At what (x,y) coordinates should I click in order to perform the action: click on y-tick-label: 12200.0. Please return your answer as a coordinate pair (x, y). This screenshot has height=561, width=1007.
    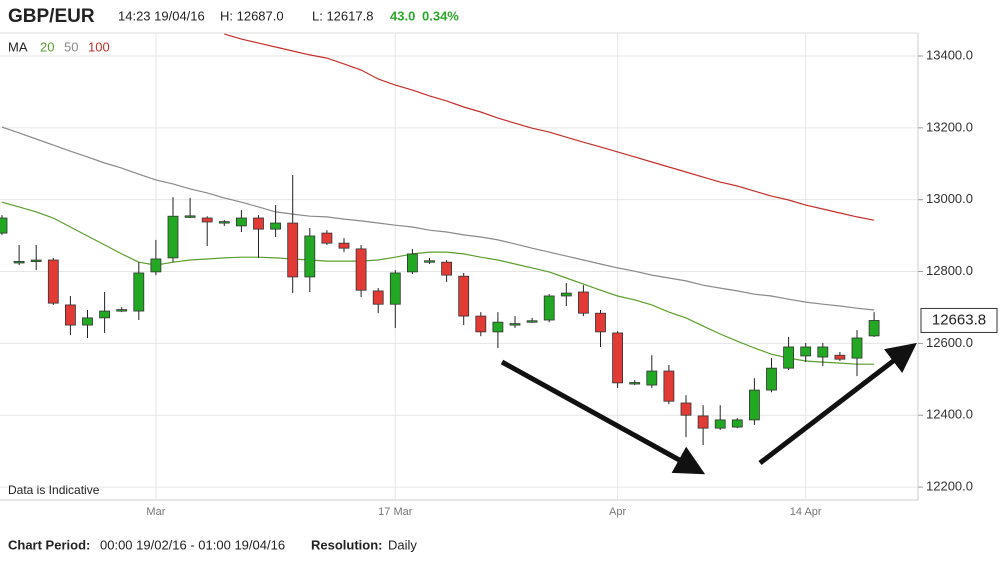
    Looking at the image, I should click on (949, 486).